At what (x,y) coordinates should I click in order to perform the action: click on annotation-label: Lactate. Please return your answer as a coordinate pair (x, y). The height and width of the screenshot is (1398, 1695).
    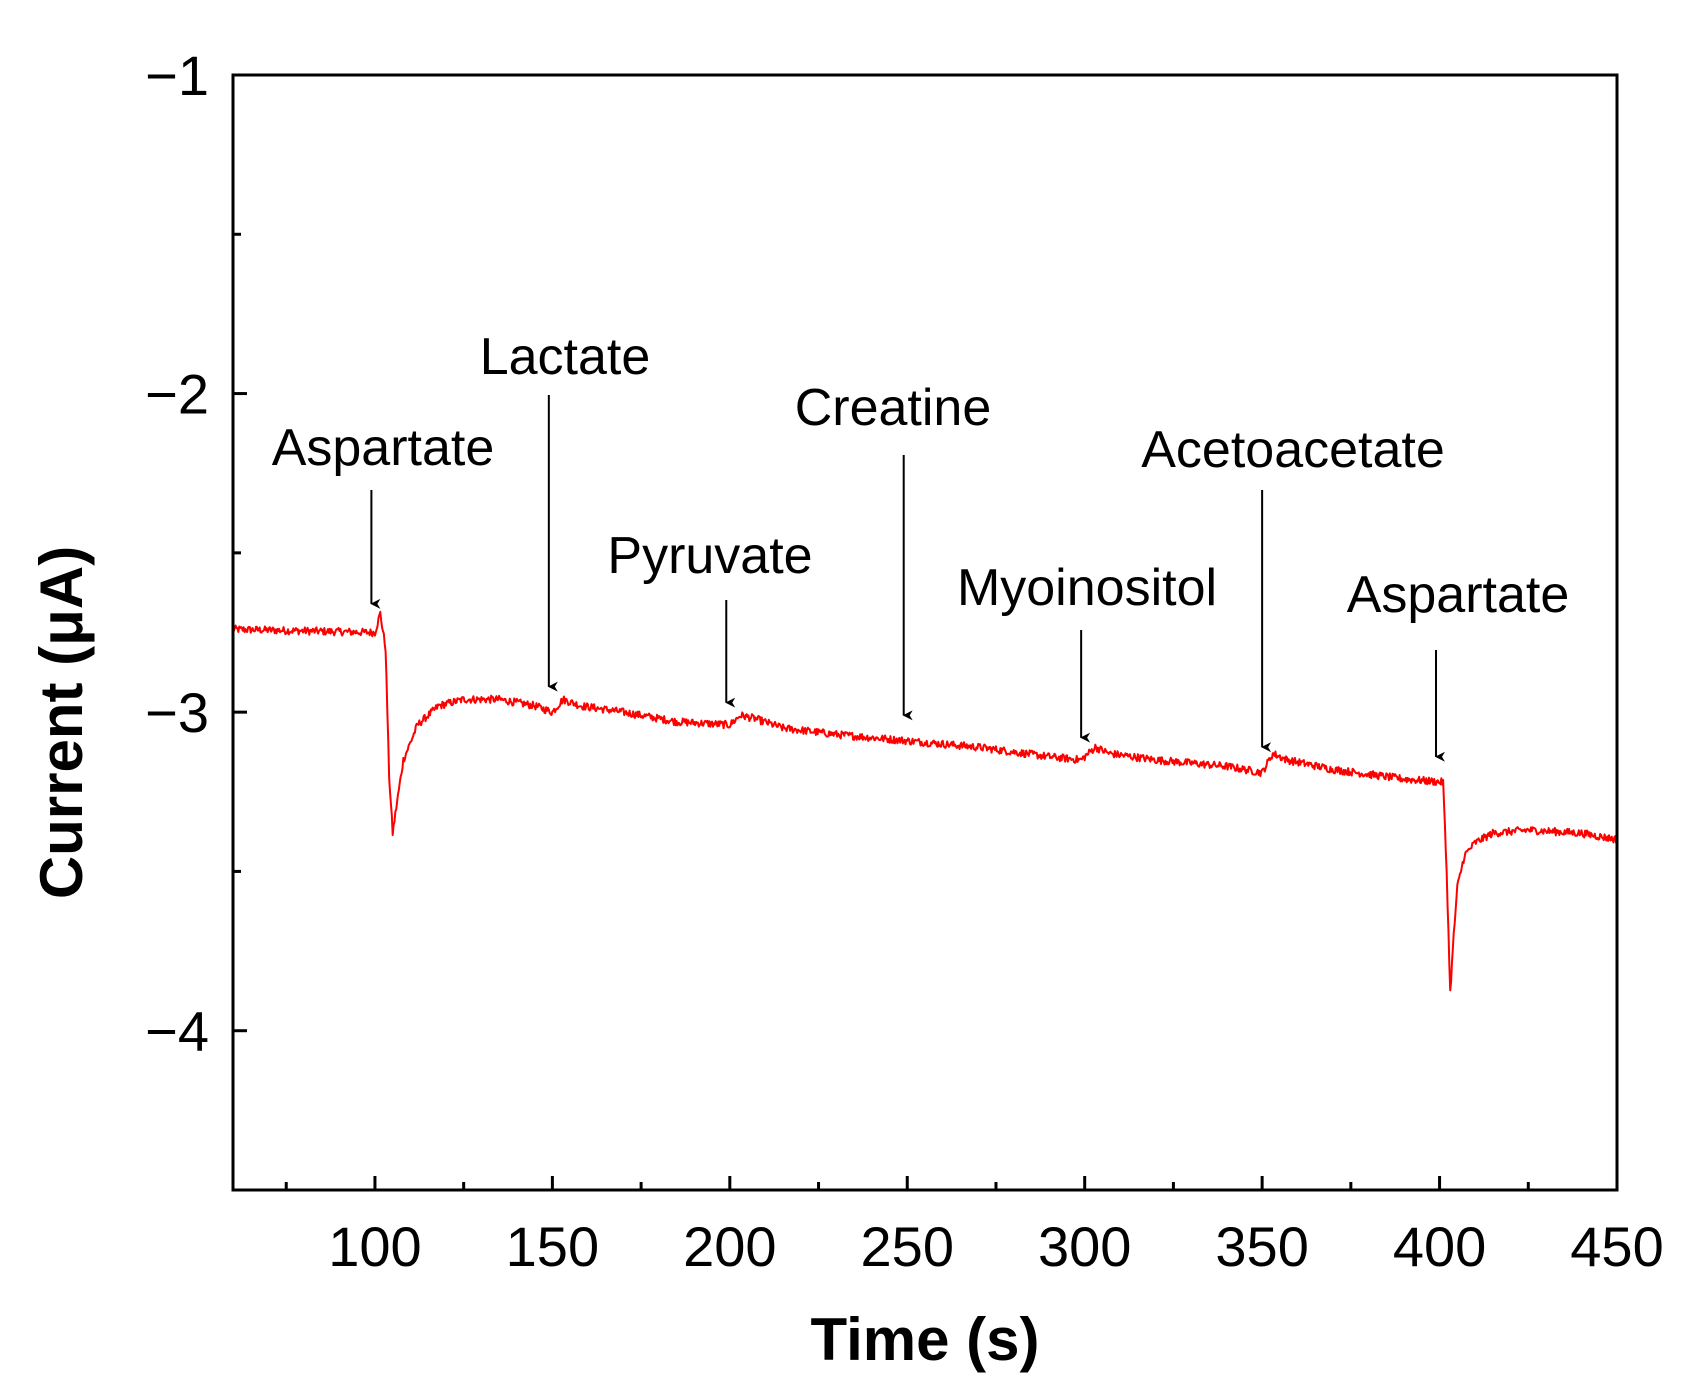
    Looking at the image, I should click on (565, 357).